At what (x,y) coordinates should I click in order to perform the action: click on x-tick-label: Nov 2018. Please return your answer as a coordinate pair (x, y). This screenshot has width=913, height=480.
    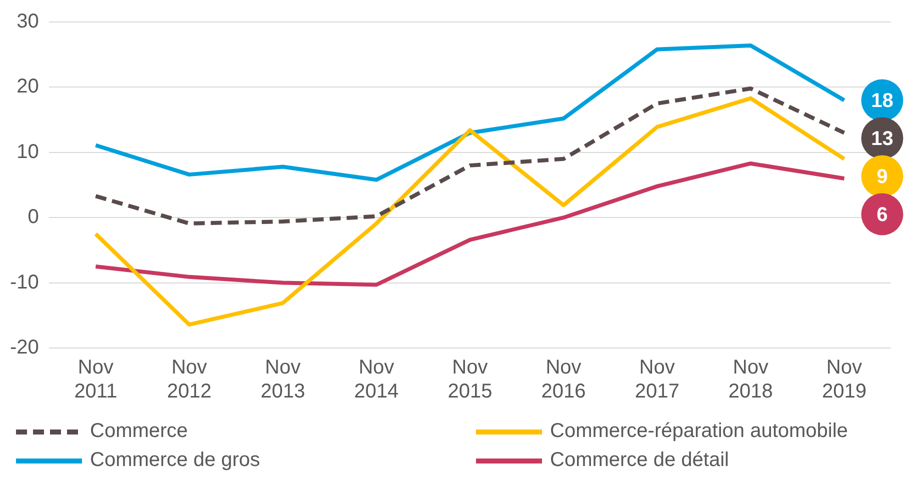
    Looking at the image, I should click on (750, 379).